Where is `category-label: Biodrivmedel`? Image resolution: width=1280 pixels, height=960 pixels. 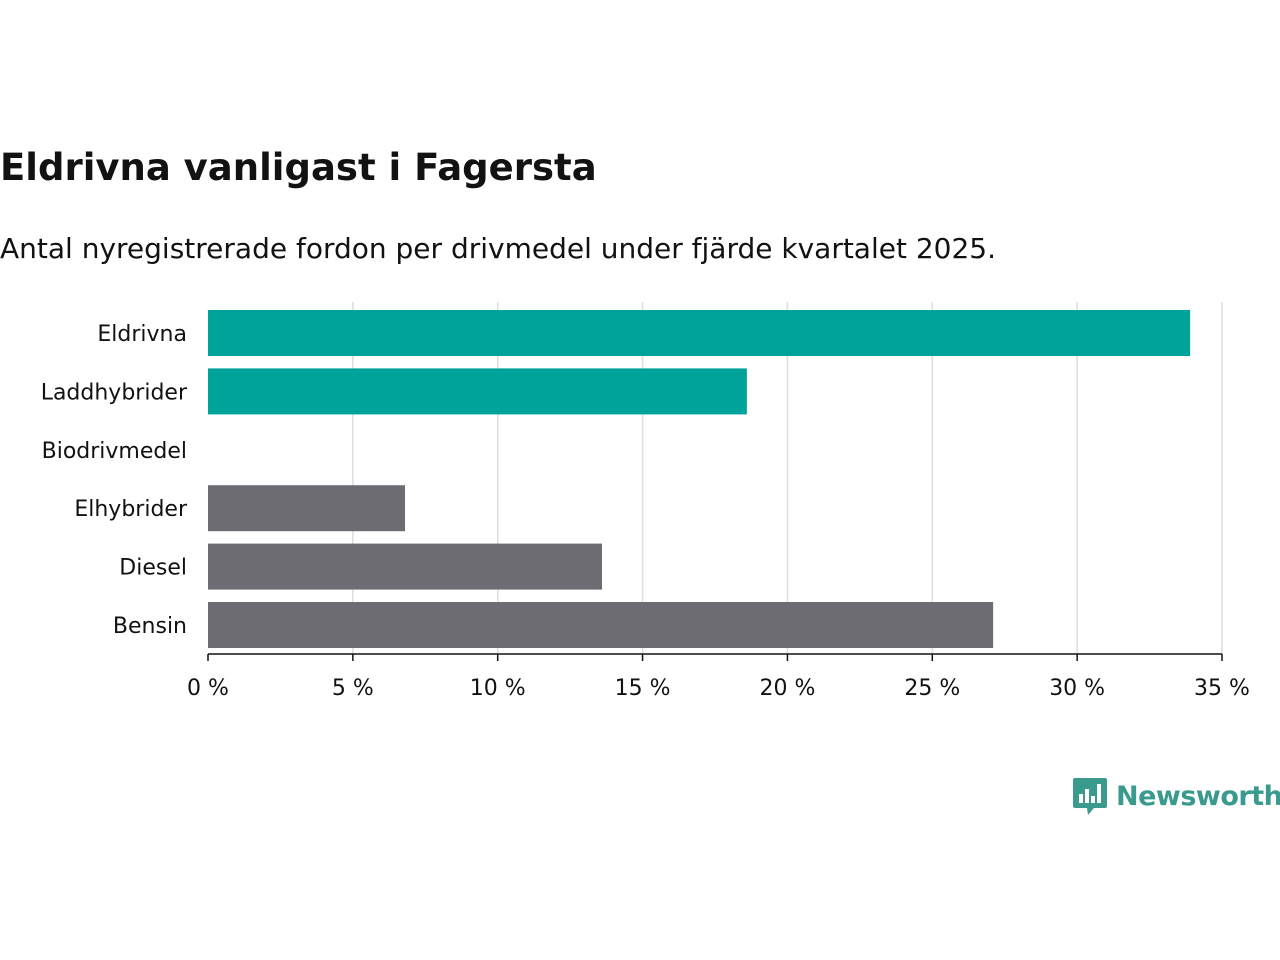
category-label: Biodrivmedel is located at coordinates (114, 451).